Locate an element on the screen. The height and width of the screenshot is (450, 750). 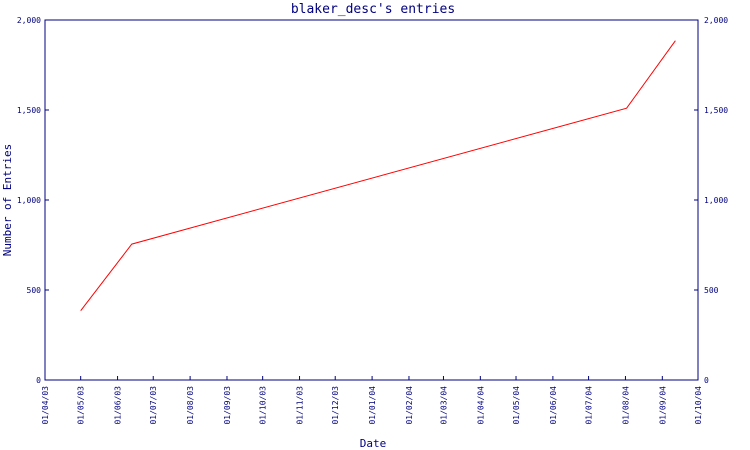
y-axis-right: 0 500 1,000 1,500 2,000 is located at coordinates (711, 200).